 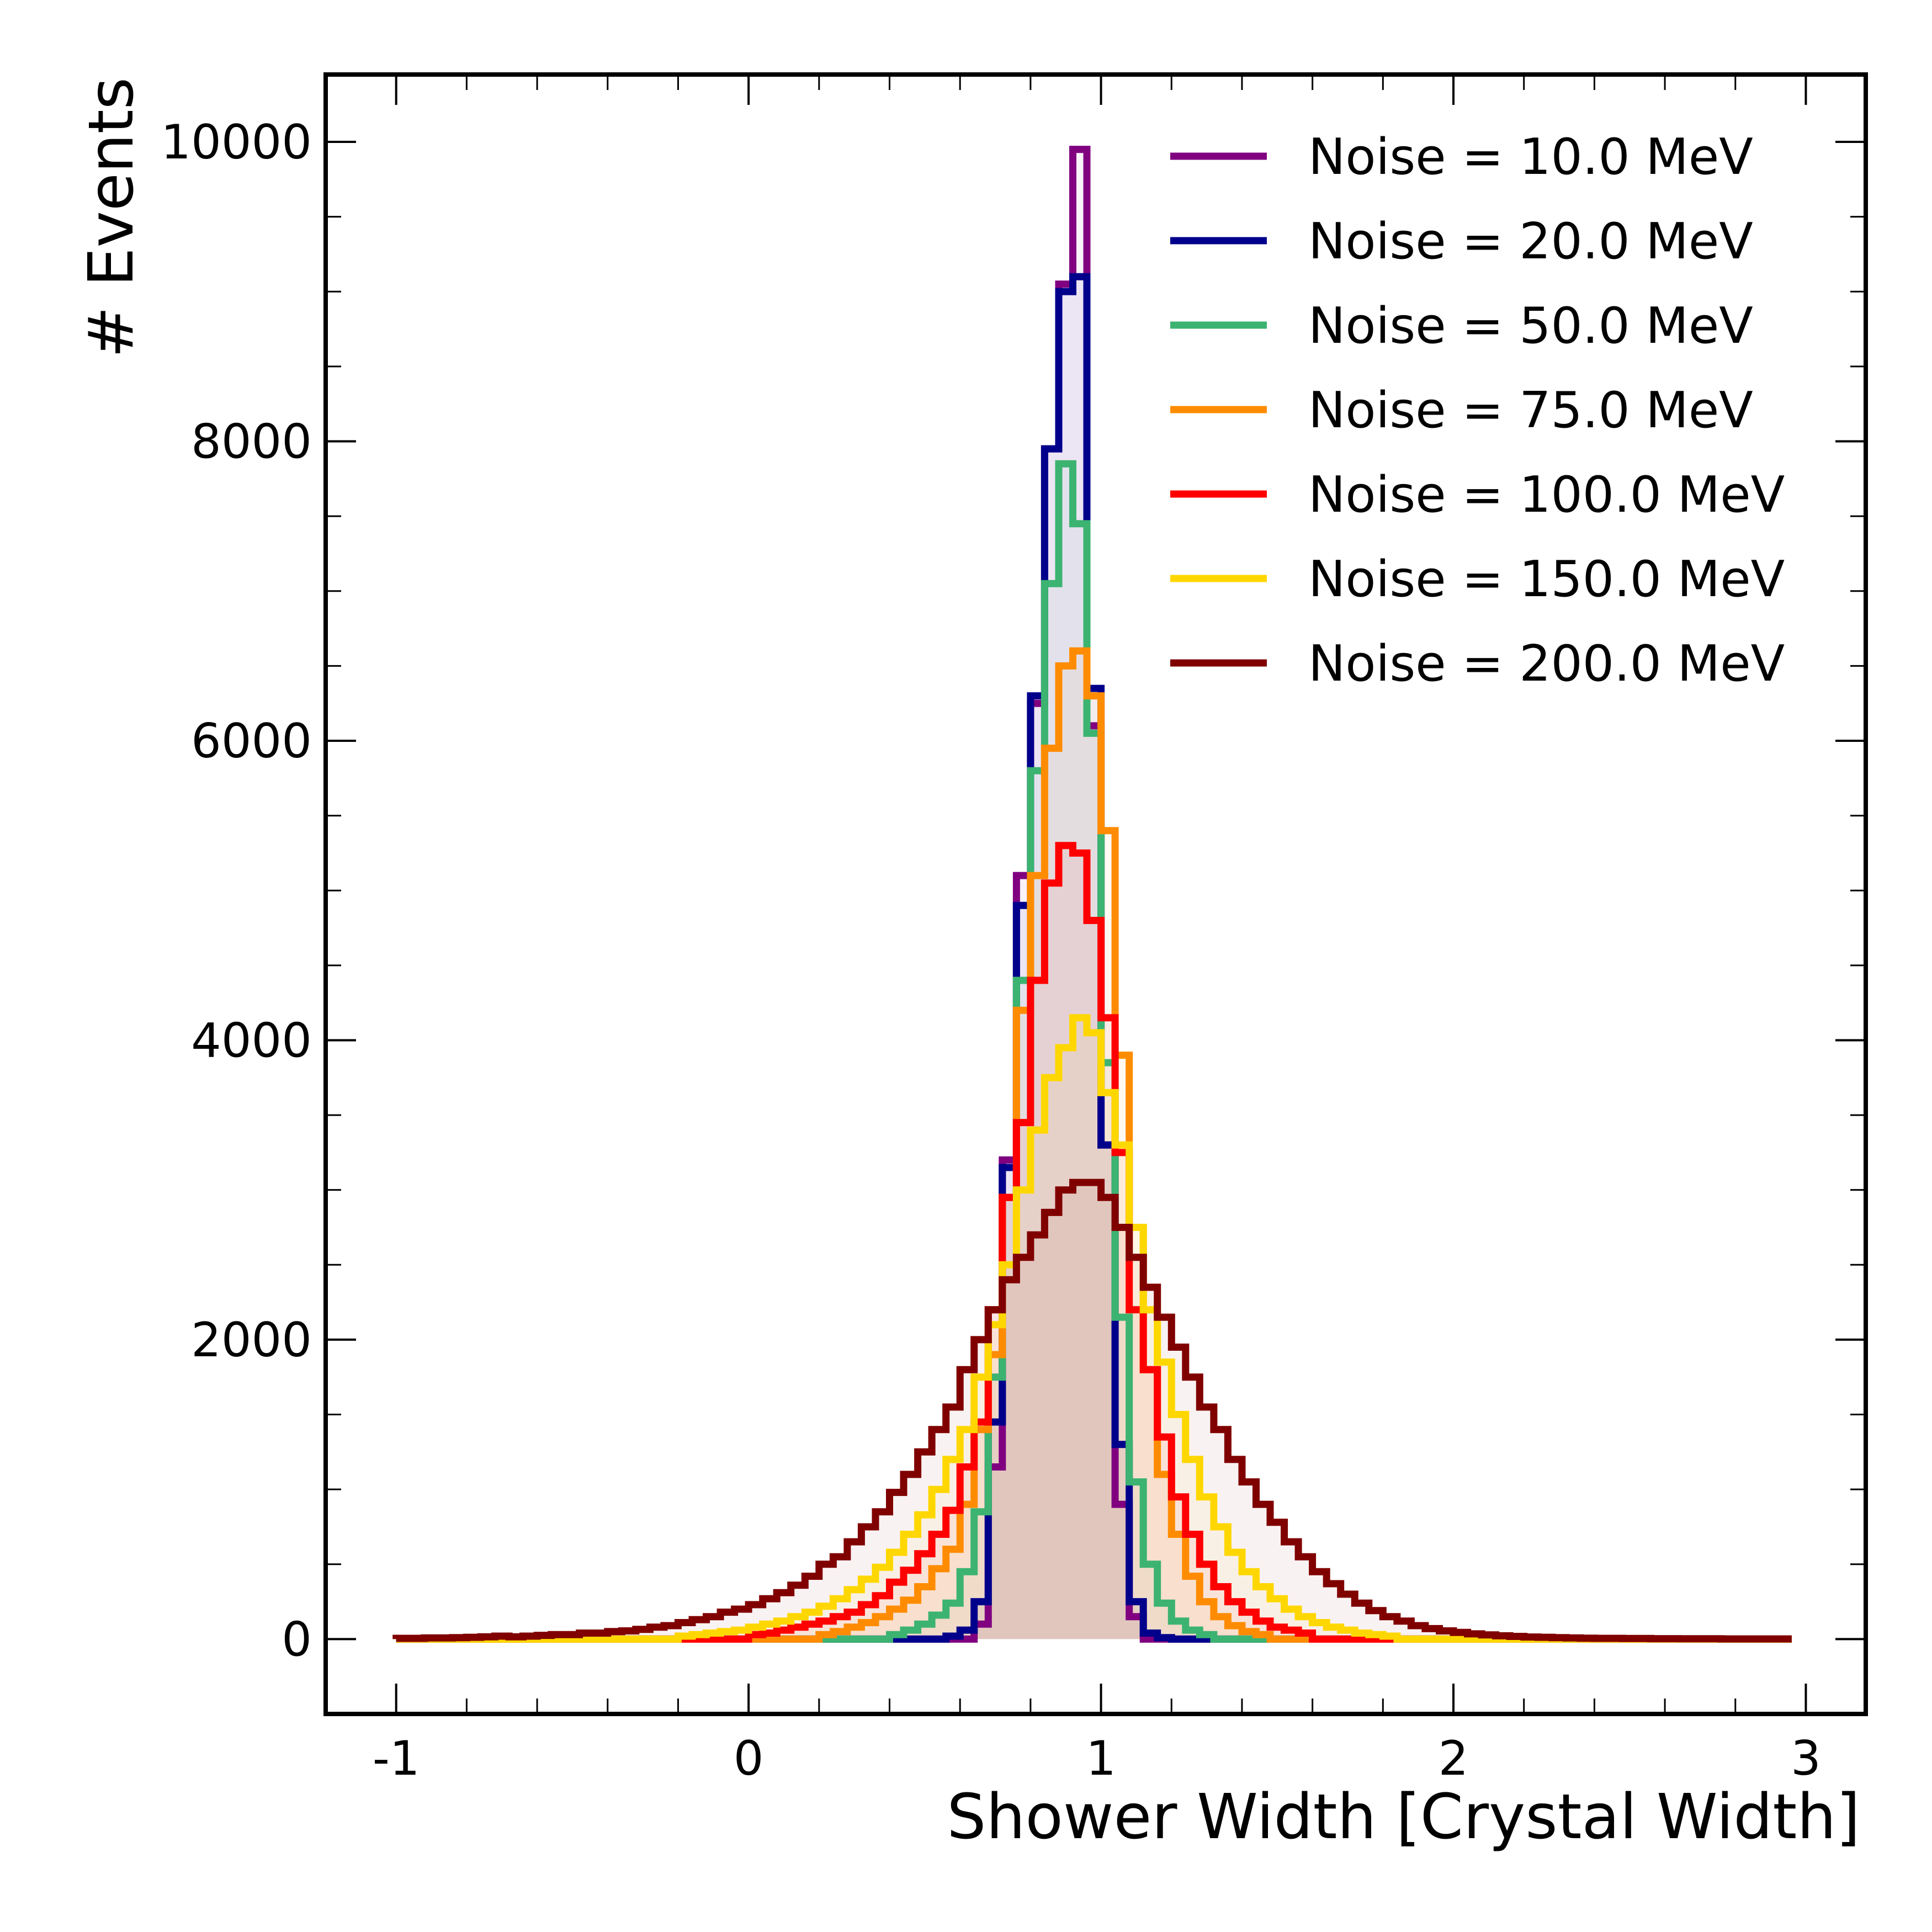 What do you see at coordinates (112, 218) in the screenshot?
I see `y-axis-label: # Events` at bounding box center [112, 218].